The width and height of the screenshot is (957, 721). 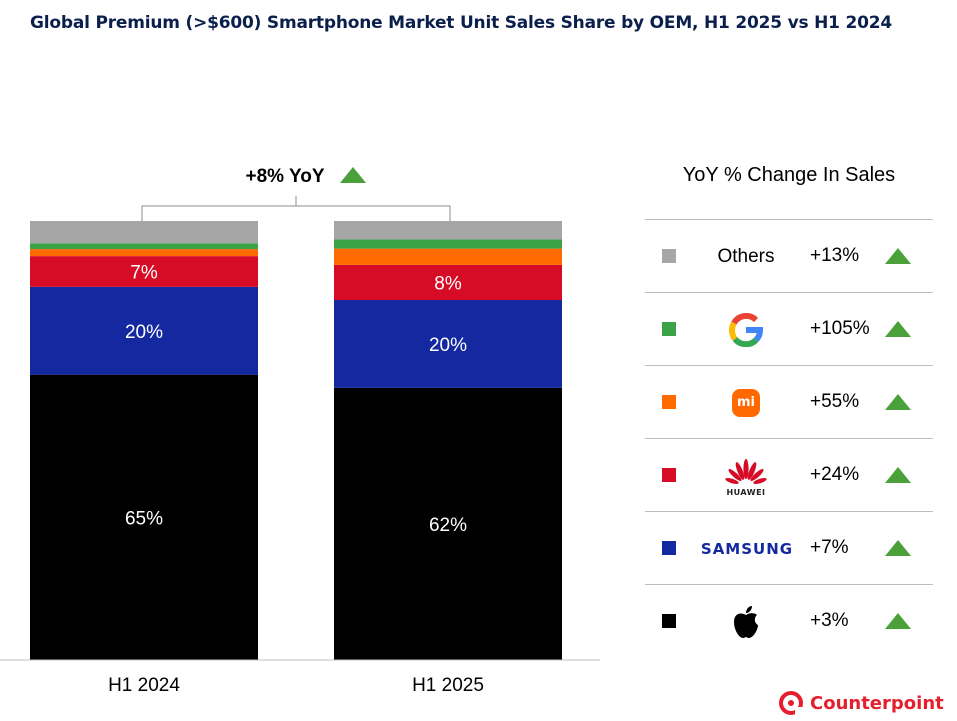 I want to click on data-label: 8%, so click(x=448, y=283).